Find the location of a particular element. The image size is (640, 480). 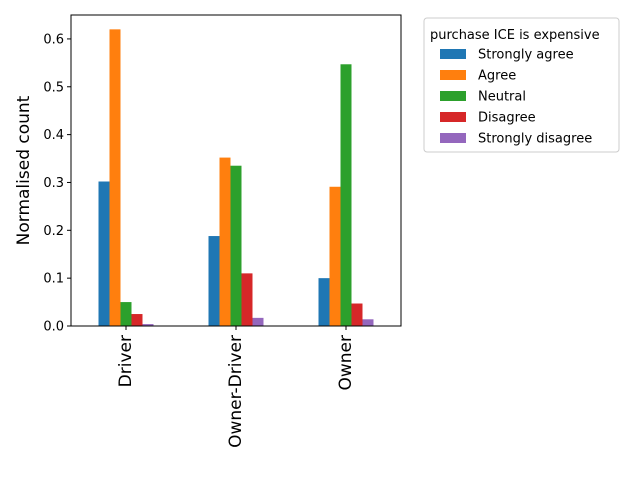

y-tick-label: 0.5 is located at coordinates (53, 87).